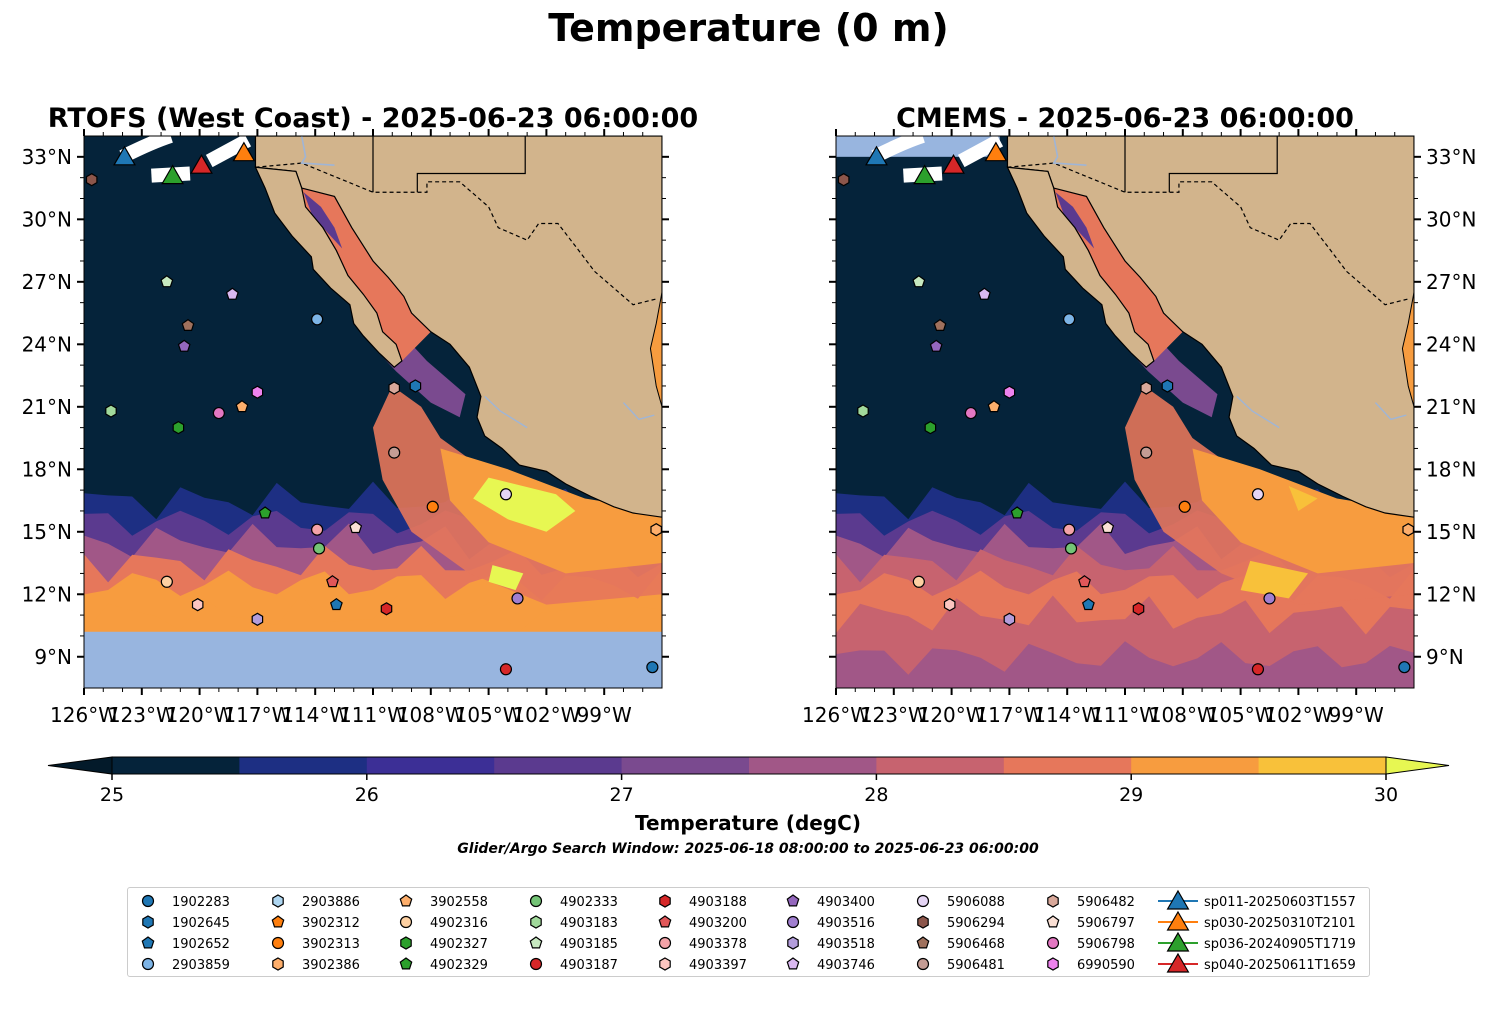 This screenshot has height=1014, width=1497. Describe the element at coordinates (1091, 902) in the screenshot. I see `legend-item: 5906482` at that location.